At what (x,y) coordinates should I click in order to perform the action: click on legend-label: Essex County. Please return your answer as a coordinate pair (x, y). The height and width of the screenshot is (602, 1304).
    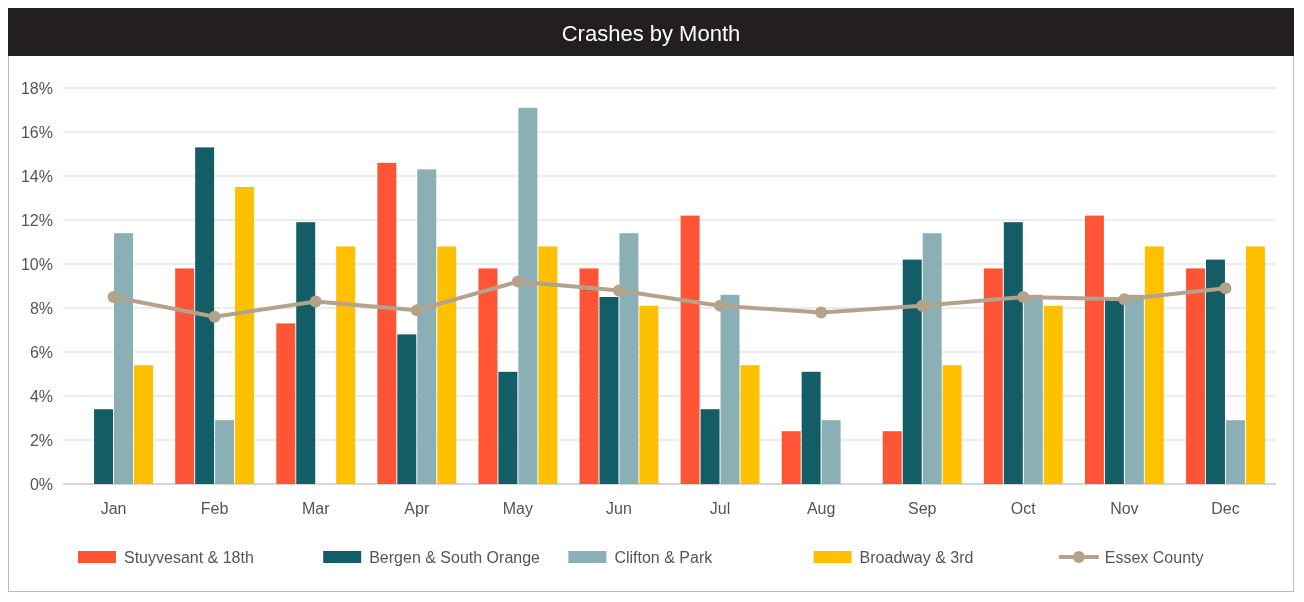
    Looking at the image, I should click on (1154, 557).